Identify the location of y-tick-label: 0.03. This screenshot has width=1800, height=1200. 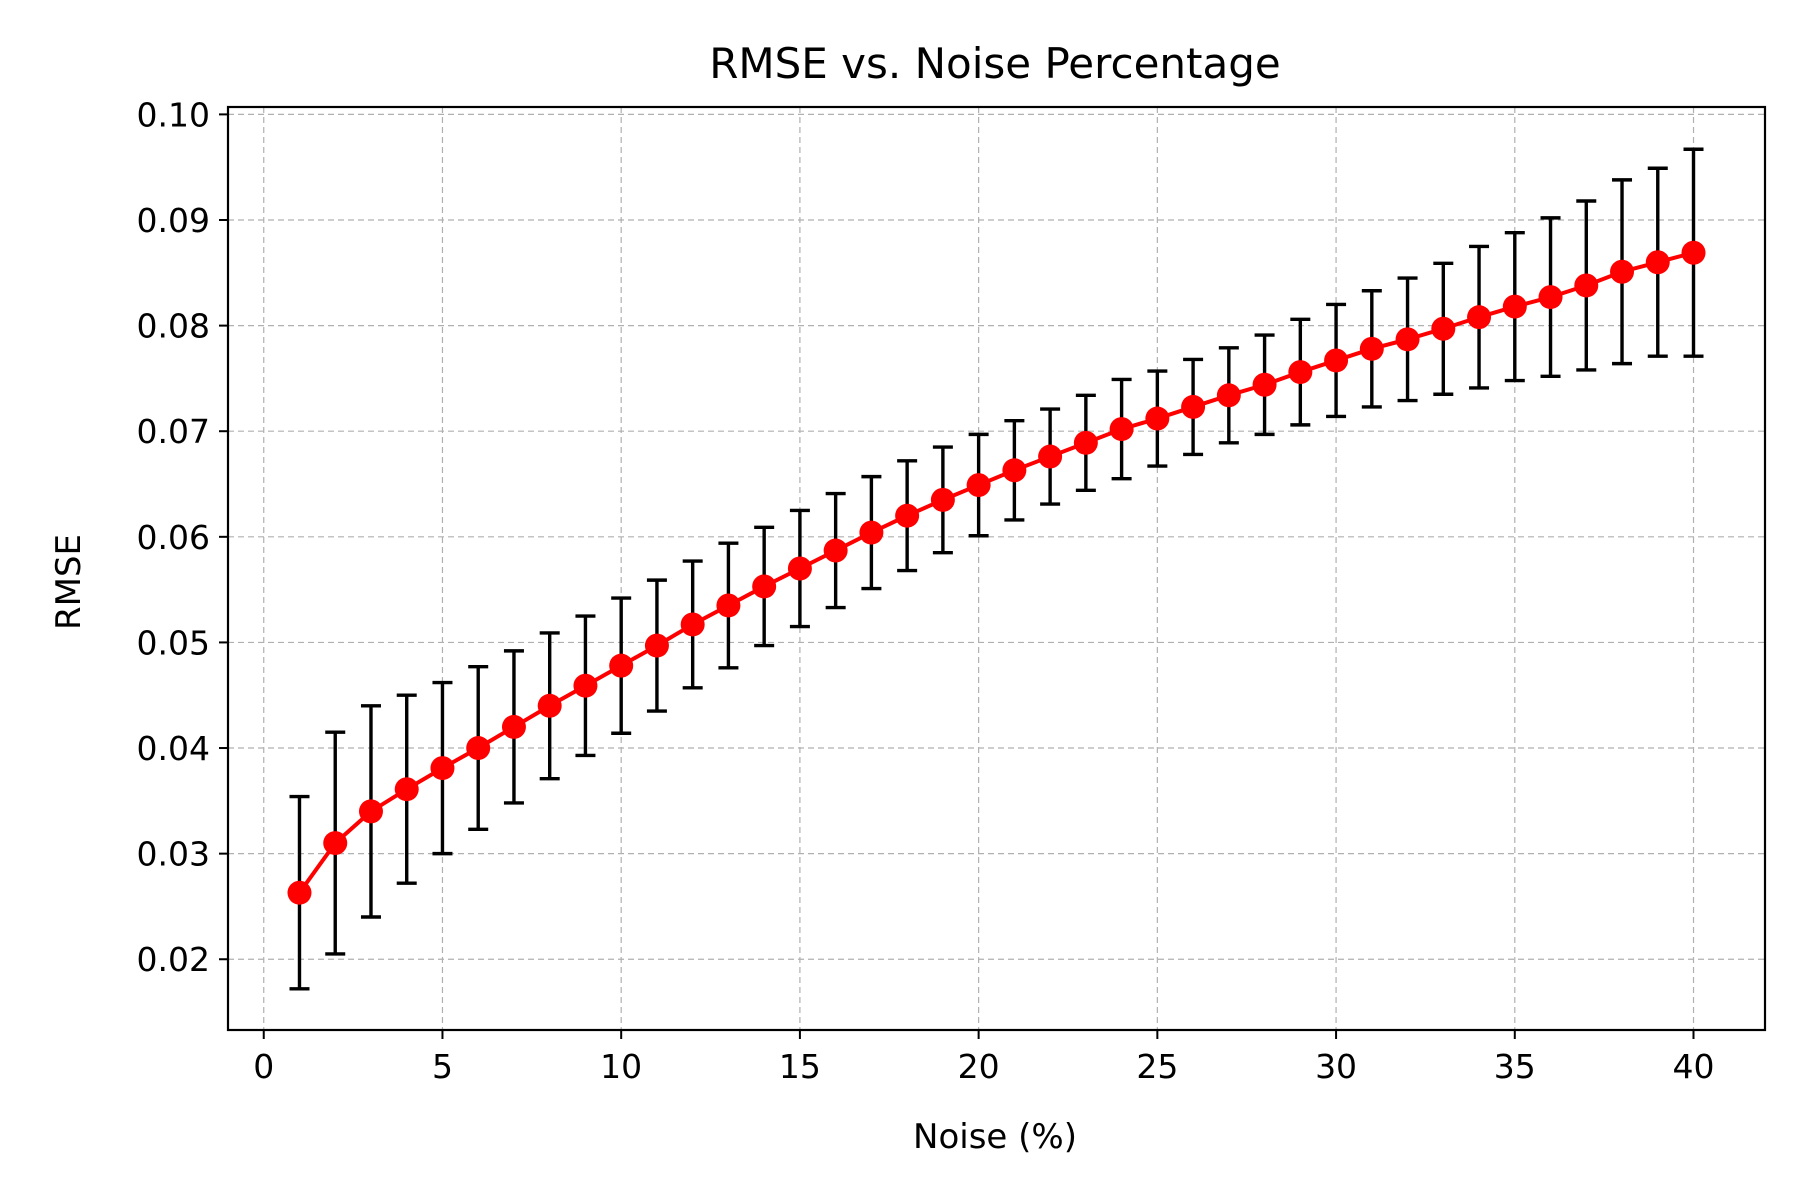
(173, 854).